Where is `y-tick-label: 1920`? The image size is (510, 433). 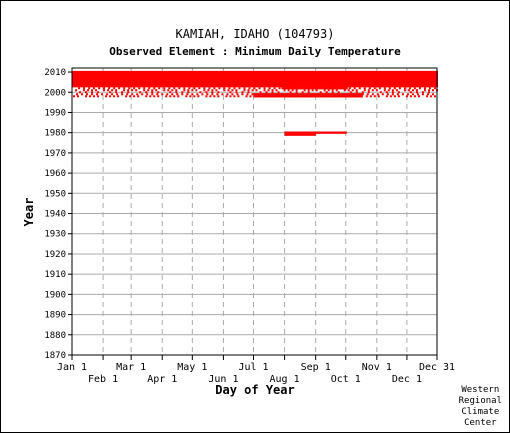
y-tick-label: 1920 is located at coordinates (55, 255).